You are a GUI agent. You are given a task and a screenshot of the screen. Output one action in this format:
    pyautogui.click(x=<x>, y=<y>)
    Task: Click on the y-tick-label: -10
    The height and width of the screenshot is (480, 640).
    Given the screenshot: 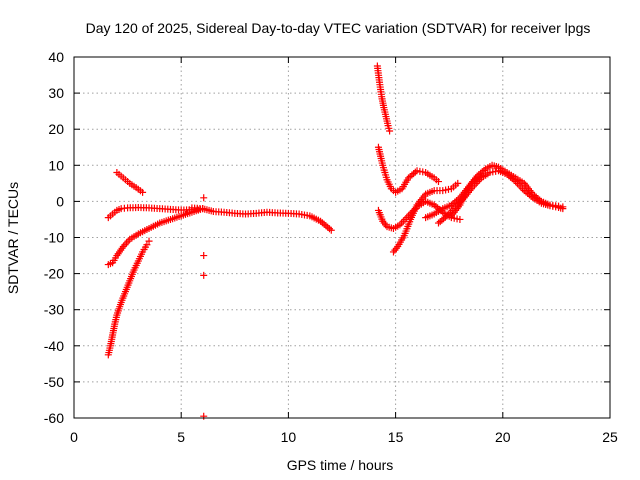 What is the action you would take?
    pyautogui.click(x=54, y=238)
    